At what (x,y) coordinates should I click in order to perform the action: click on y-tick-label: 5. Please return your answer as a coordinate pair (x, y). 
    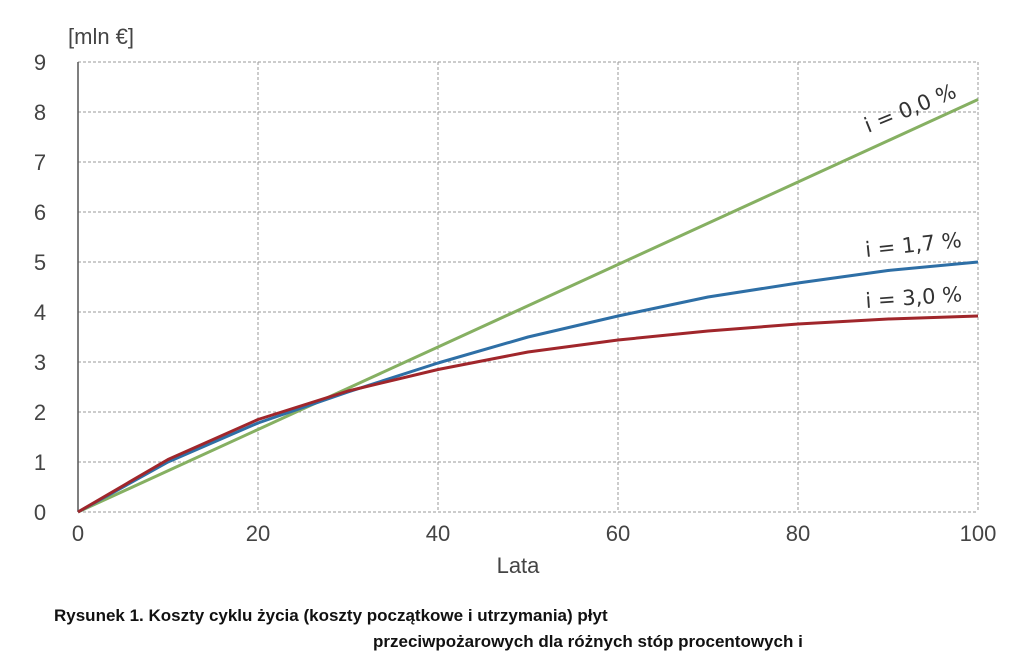
    Looking at the image, I should click on (40, 262).